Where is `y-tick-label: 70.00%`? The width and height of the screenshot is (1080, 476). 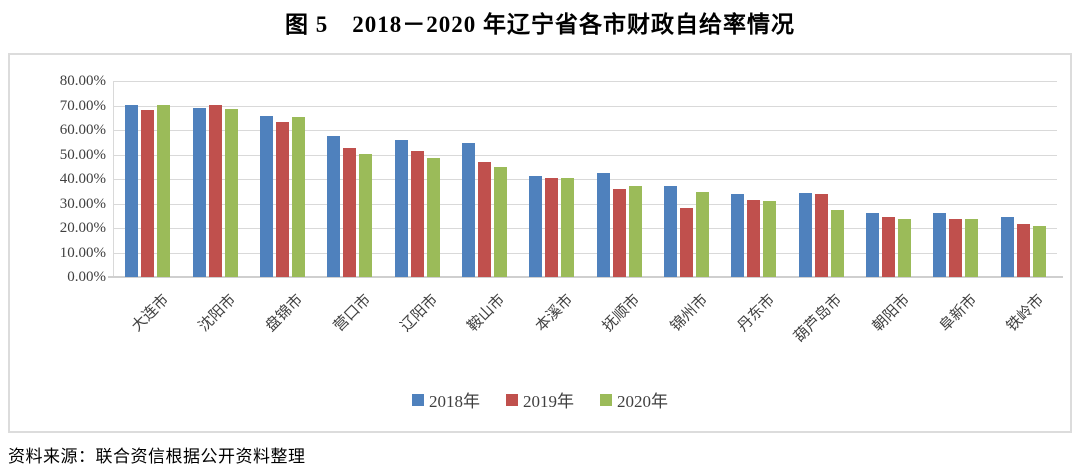 y-tick-label: 70.00% is located at coordinates (82, 105).